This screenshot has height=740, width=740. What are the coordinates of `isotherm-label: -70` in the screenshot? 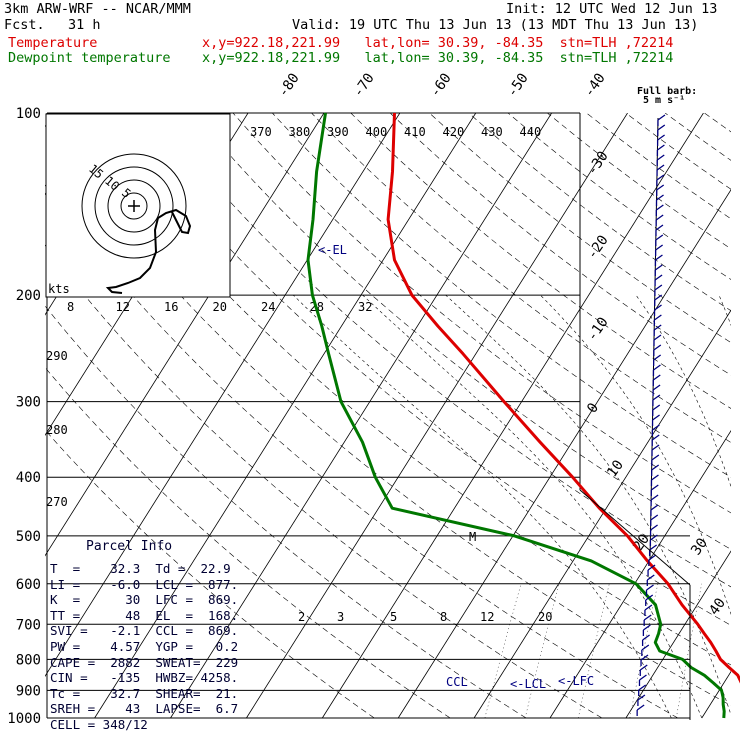 It's located at (364, 85).